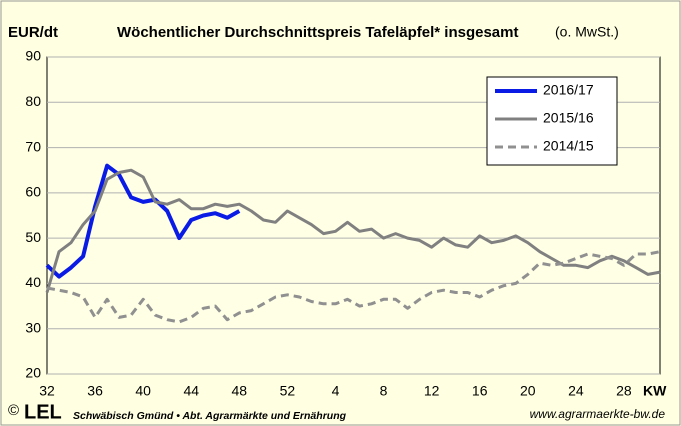  Describe the element at coordinates (568, 90) in the screenshot. I see `legend-label: 2016/17` at that location.